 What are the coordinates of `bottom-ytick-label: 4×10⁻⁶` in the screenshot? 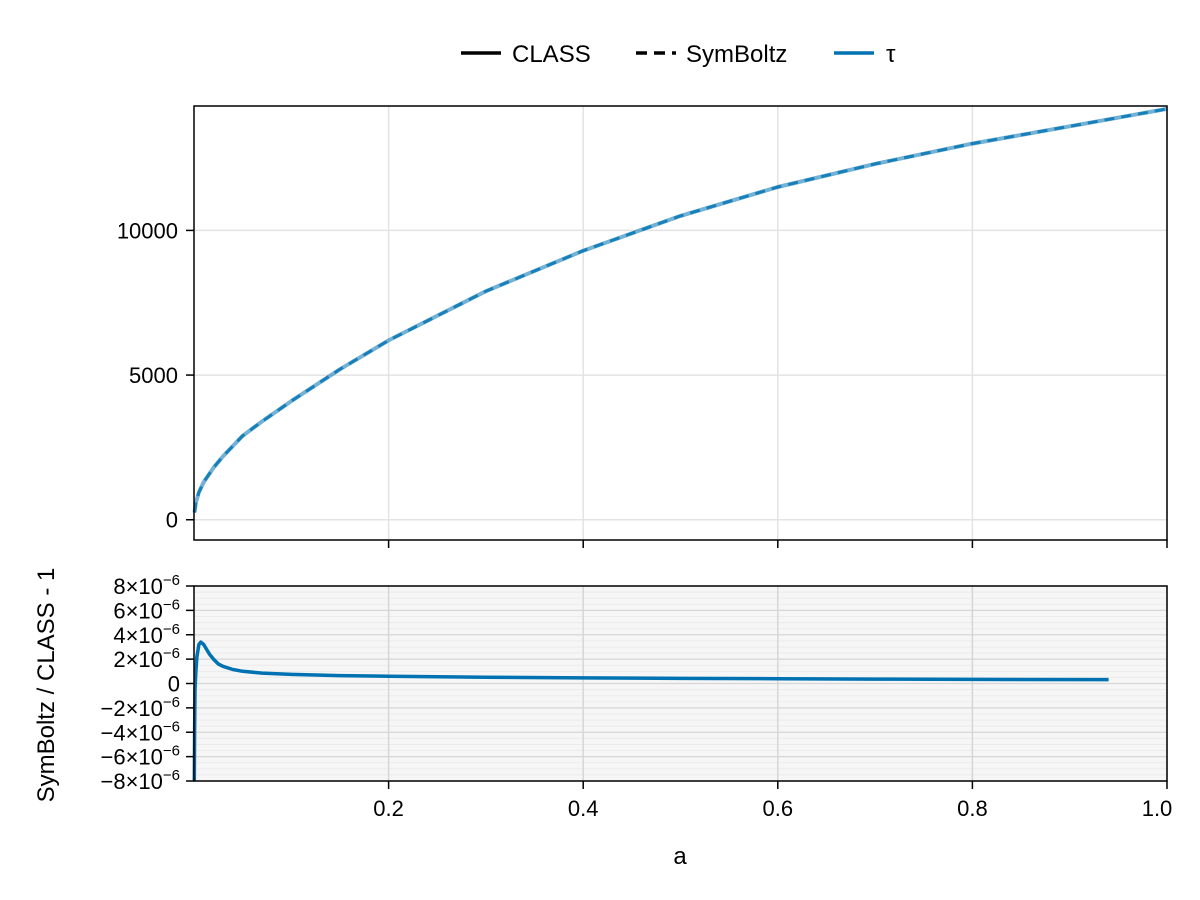 It's located at (146, 634).